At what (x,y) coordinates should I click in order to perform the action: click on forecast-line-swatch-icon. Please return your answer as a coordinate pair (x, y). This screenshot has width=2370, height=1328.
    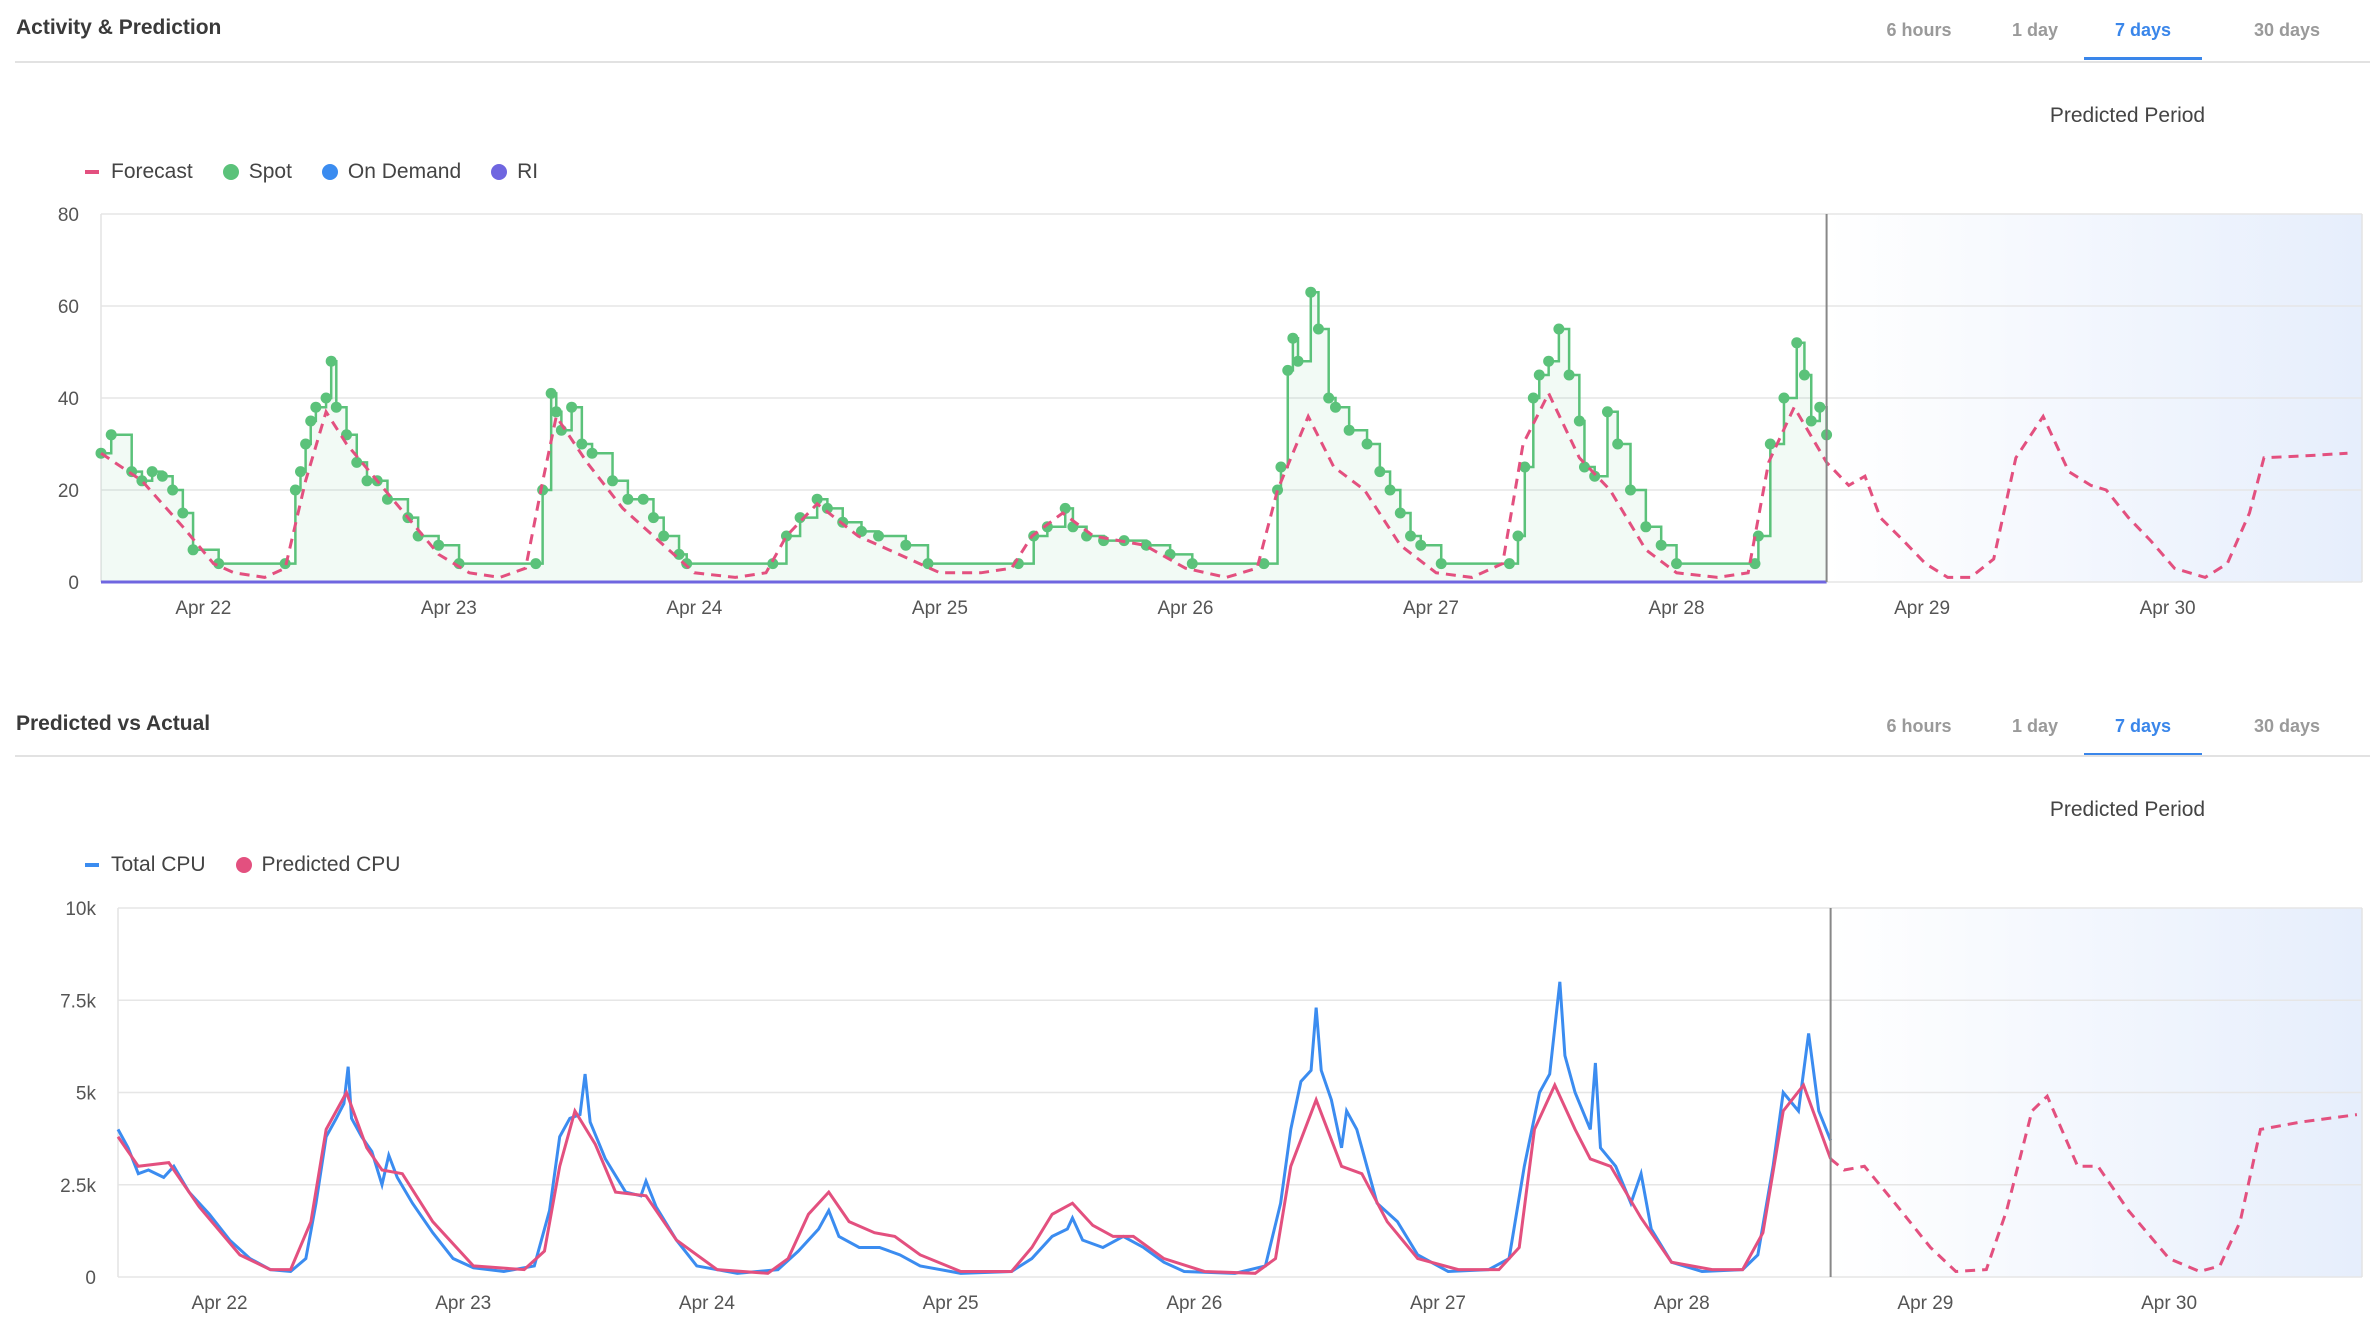
    Looking at the image, I should click on (92, 172).